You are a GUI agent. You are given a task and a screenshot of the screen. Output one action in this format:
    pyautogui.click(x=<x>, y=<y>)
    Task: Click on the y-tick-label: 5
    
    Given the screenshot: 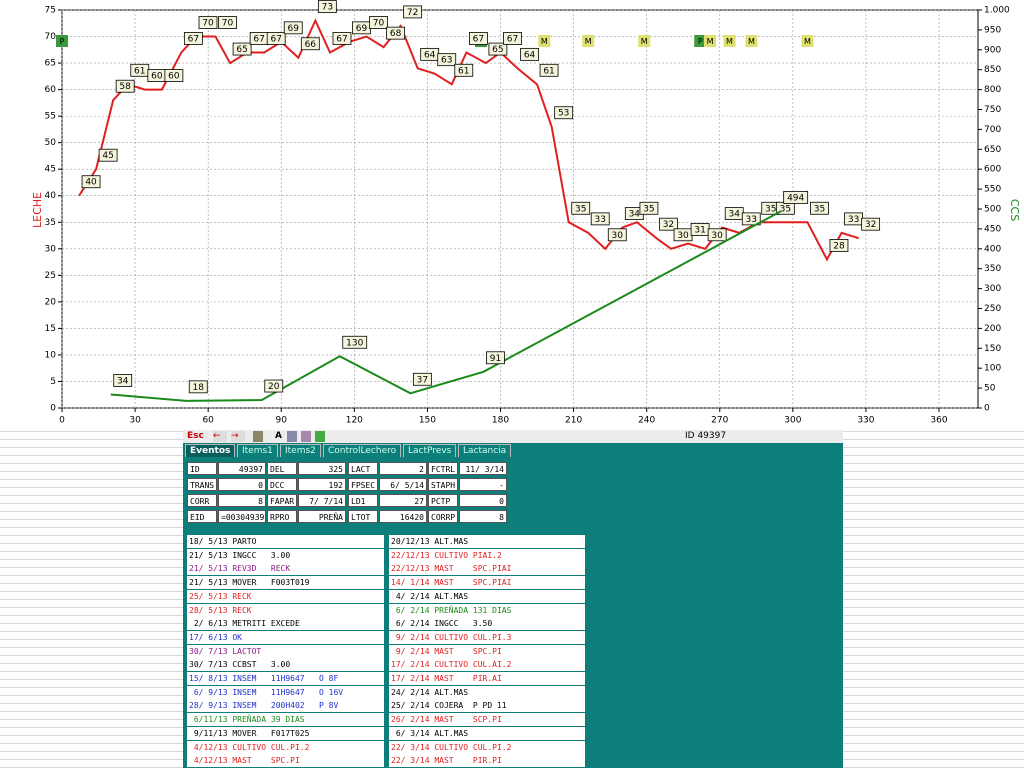 What is the action you would take?
    pyautogui.click(x=53, y=382)
    